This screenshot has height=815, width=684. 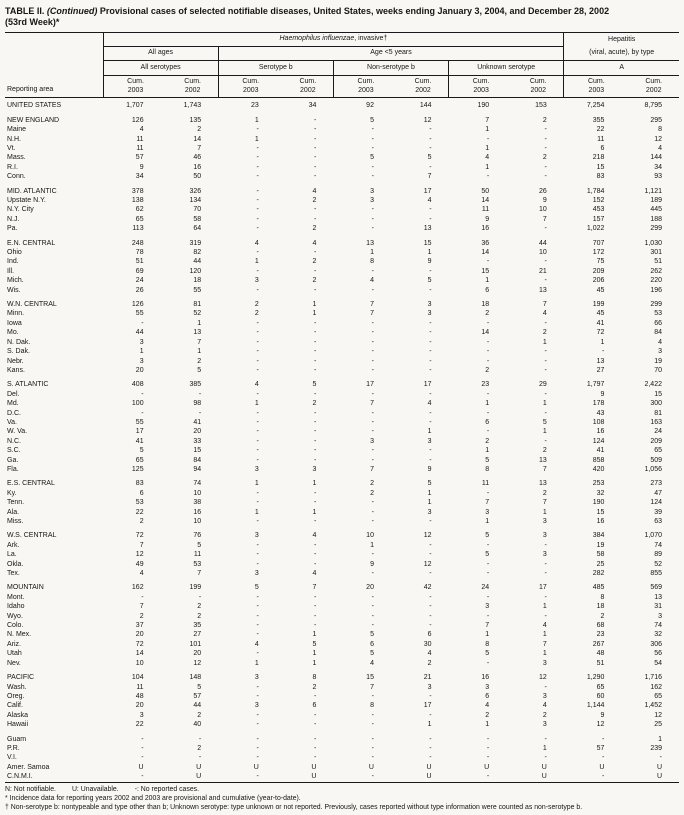 What do you see at coordinates (656, 229) in the screenshot?
I see `value-cell: 299` at bounding box center [656, 229].